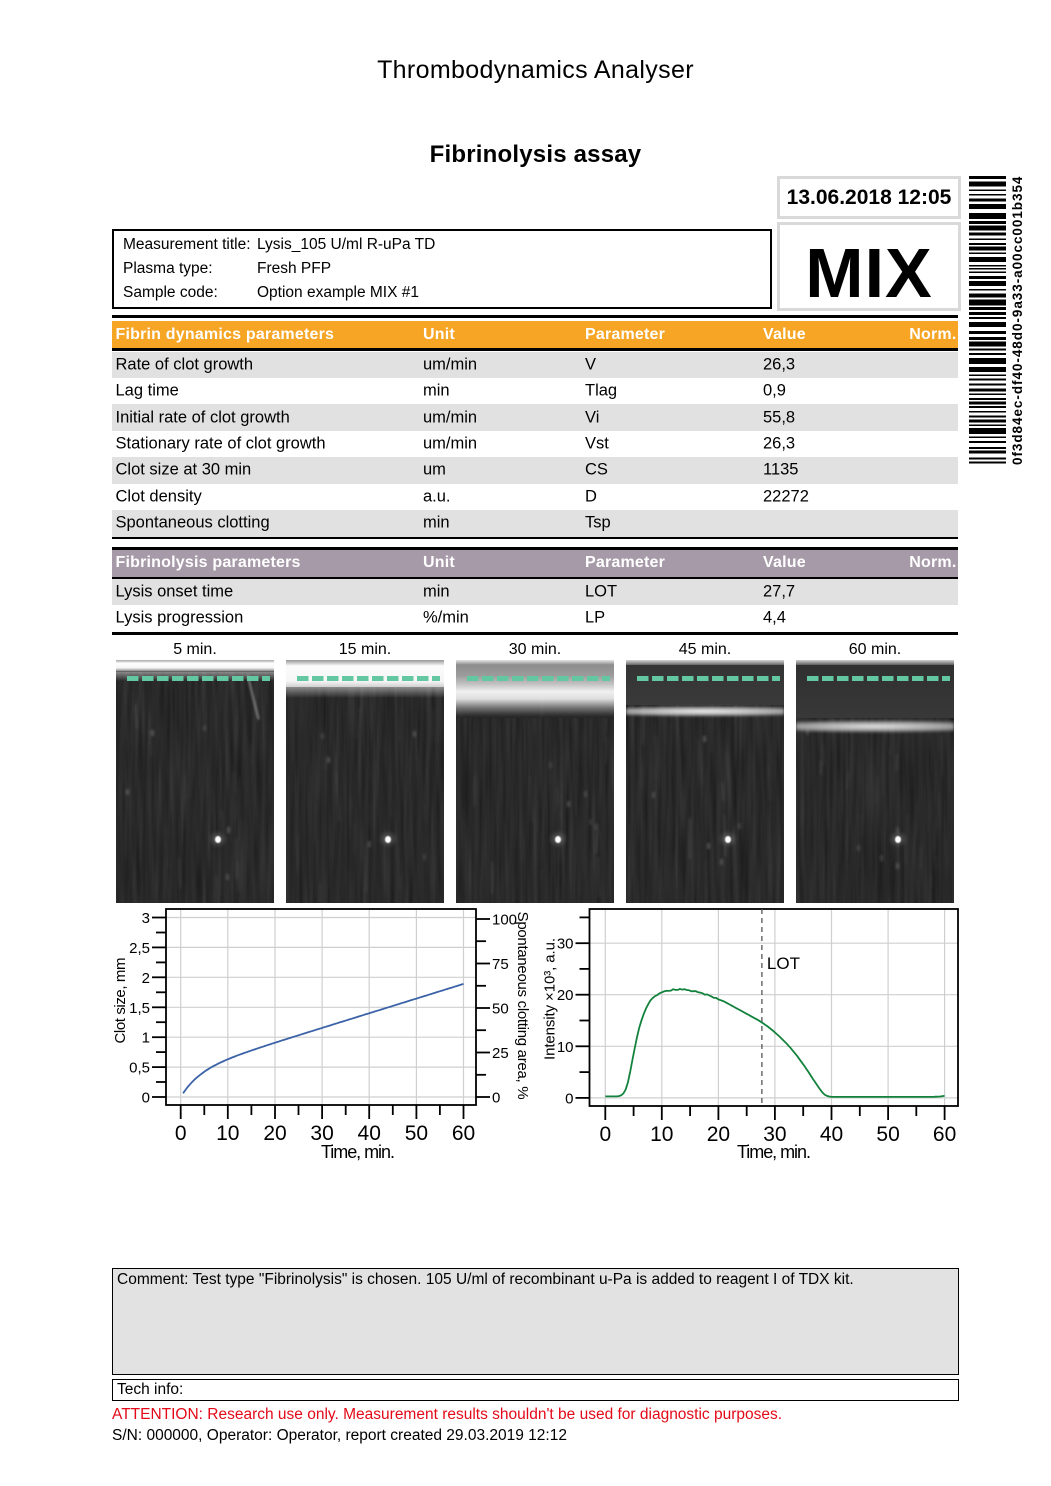 This screenshot has height=1486, width=1051. Describe the element at coordinates (146, 978) in the screenshot. I see `svg-text: 2` at that location.